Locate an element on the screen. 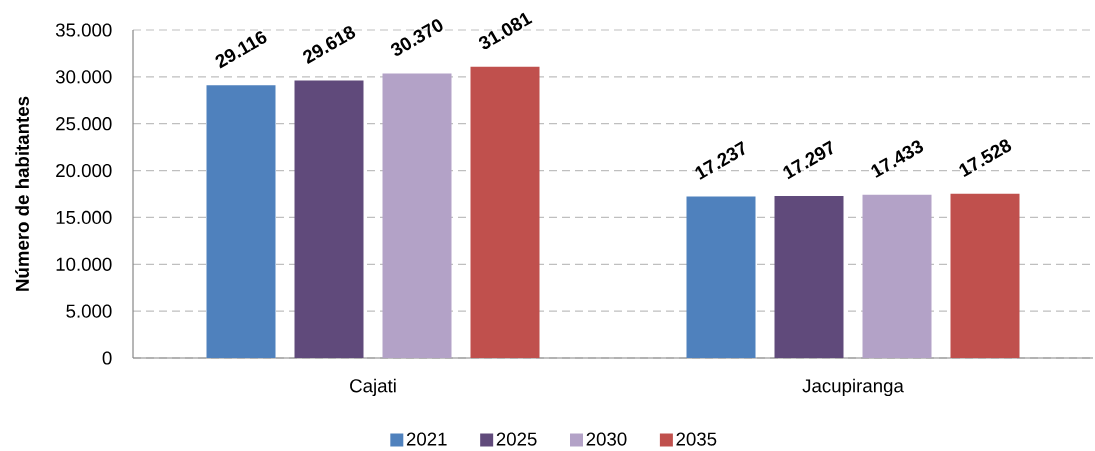 The image size is (1095, 451). y-tick-label: 10.000 is located at coordinates (84, 264).